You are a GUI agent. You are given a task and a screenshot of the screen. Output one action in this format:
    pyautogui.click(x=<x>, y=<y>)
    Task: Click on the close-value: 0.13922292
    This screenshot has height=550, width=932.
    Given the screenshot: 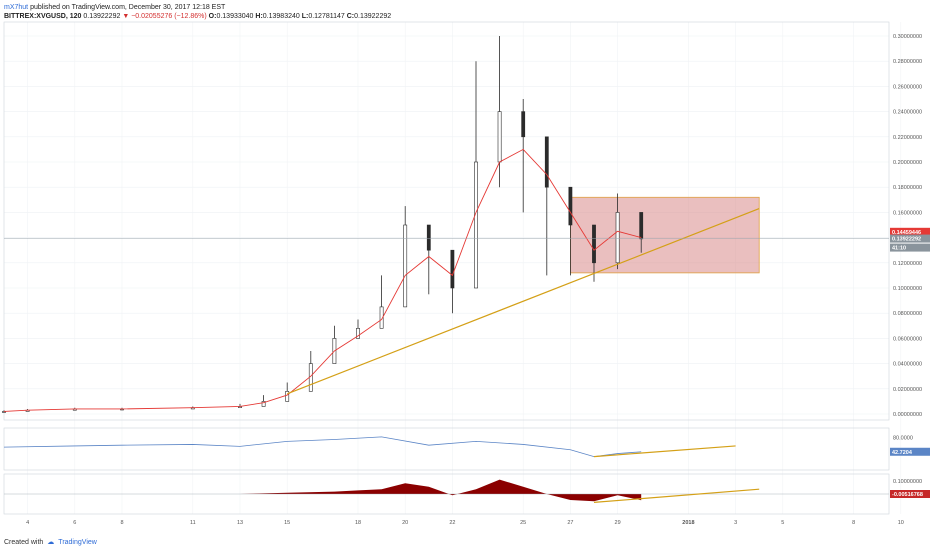 What is the action you would take?
    pyautogui.click(x=373, y=16)
    